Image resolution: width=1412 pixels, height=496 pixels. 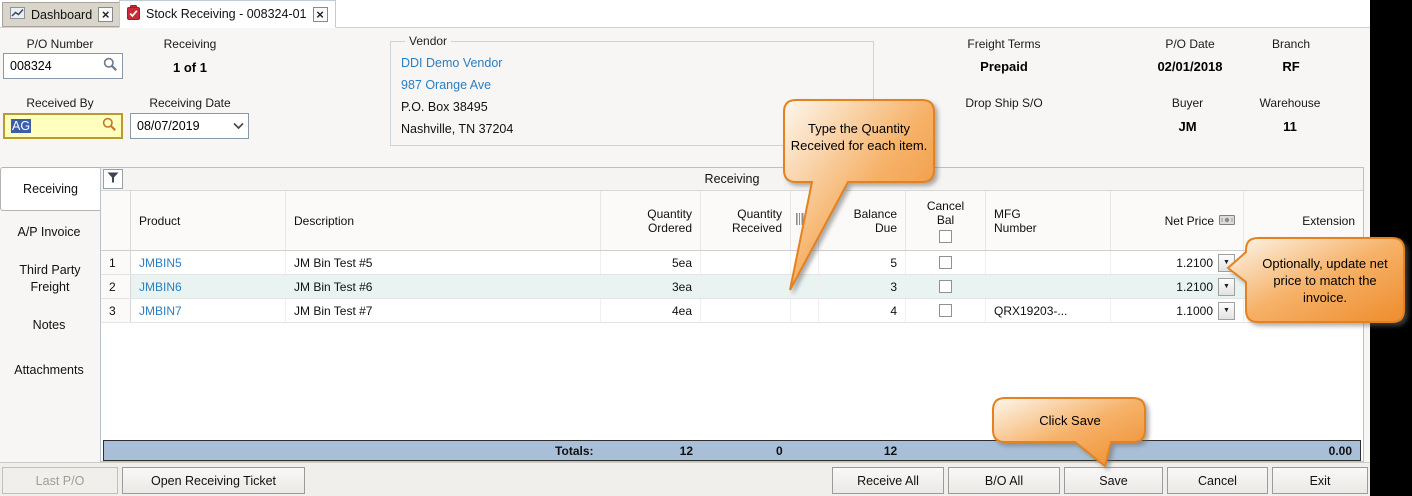 What do you see at coordinates (116, 310) in the screenshot?
I see `row-number: 3` at bounding box center [116, 310].